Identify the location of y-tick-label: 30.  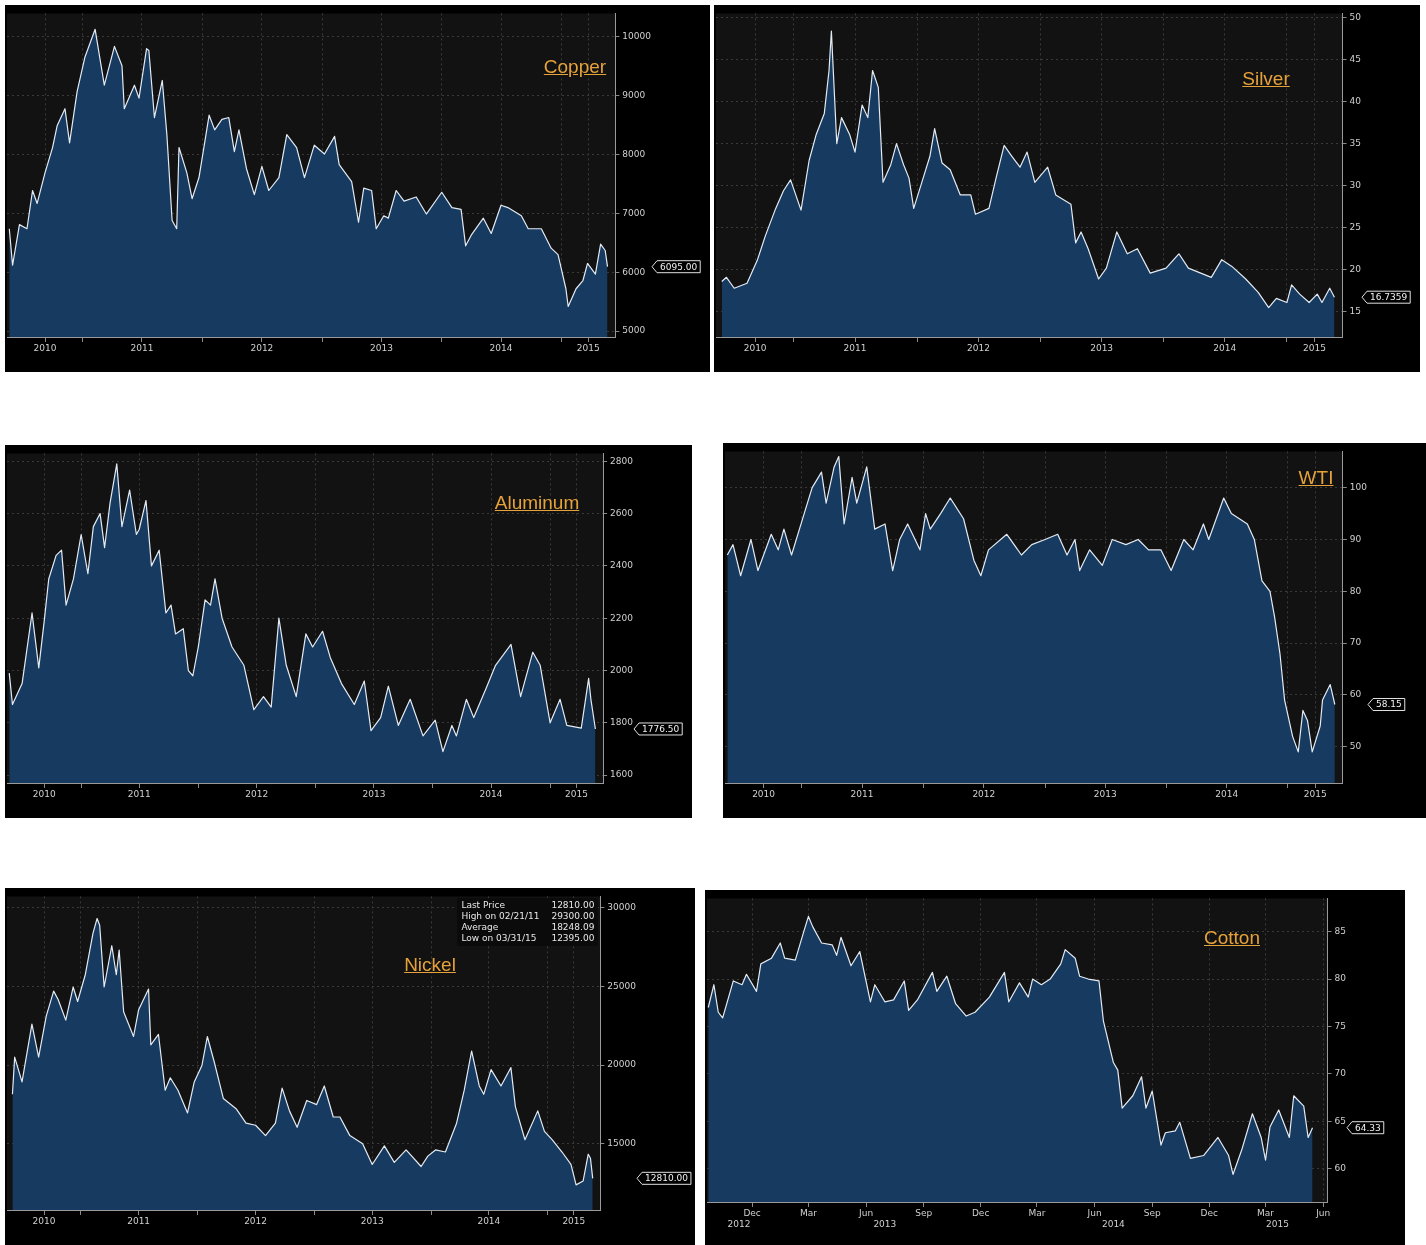
(1355, 185).